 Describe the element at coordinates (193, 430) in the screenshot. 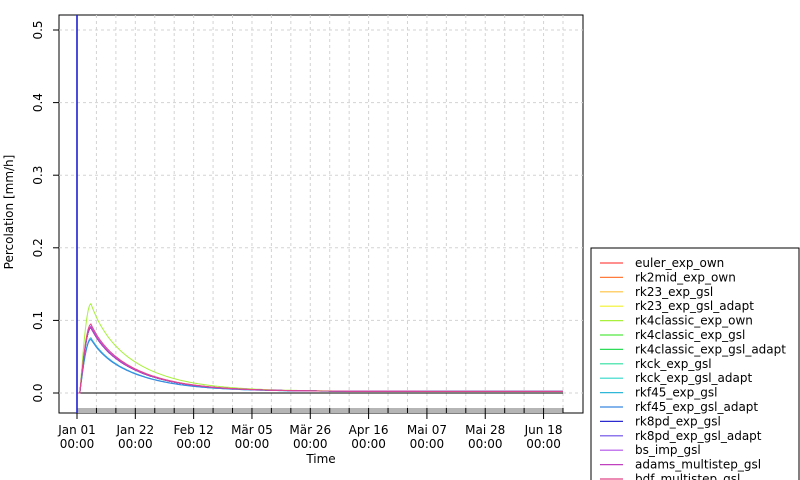

I see `x-tick-label: Feb 12` at that location.